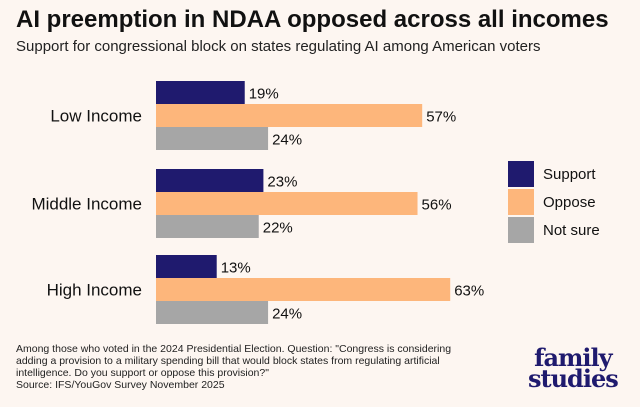  I want to click on data-label: 63%, so click(469, 291).